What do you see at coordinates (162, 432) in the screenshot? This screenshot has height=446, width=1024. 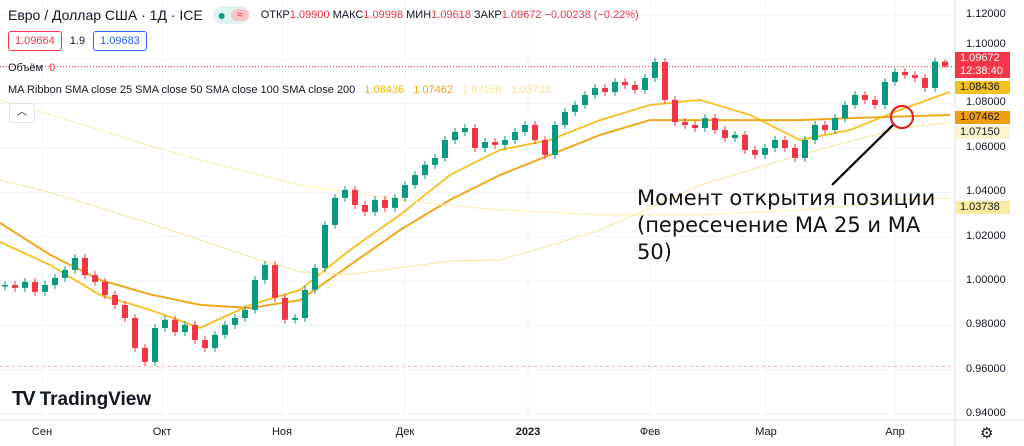 I see `x-tick: Окт` at bounding box center [162, 432].